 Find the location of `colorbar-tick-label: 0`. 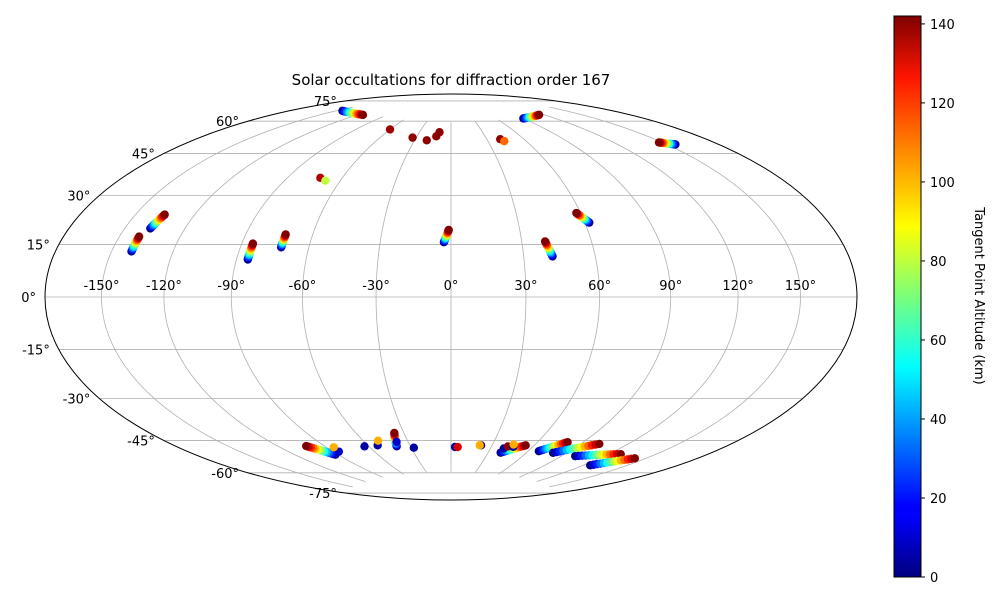

colorbar-tick-label: 0 is located at coordinates (934, 578).